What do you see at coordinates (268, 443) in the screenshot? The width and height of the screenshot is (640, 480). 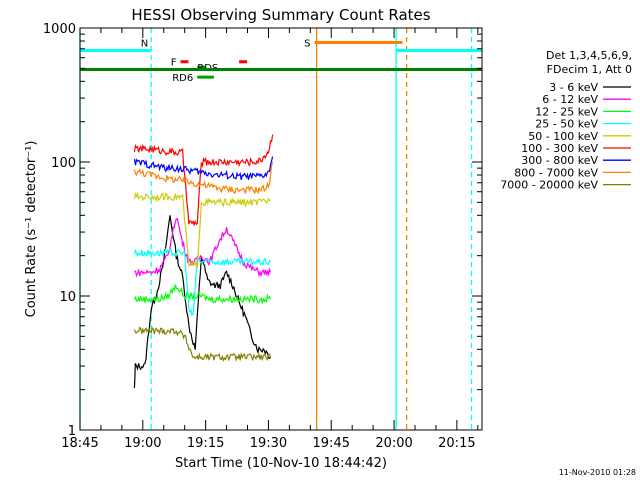 I see `x-tick-label: 19:30` at bounding box center [268, 443].